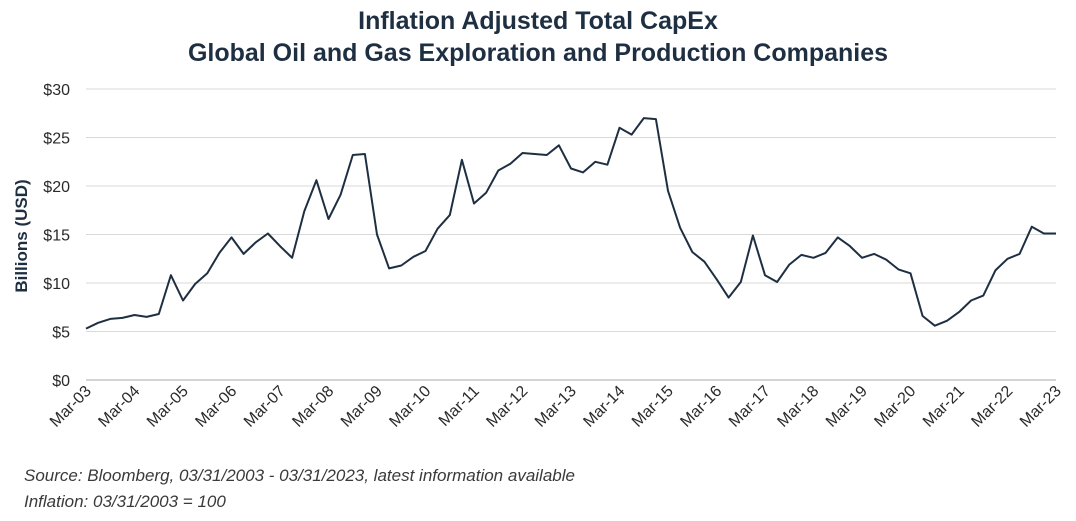 This screenshot has height=521, width=1076. Describe the element at coordinates (410, 407) in the screenshot. I see `x-tick-label: Mar-10` at that location.